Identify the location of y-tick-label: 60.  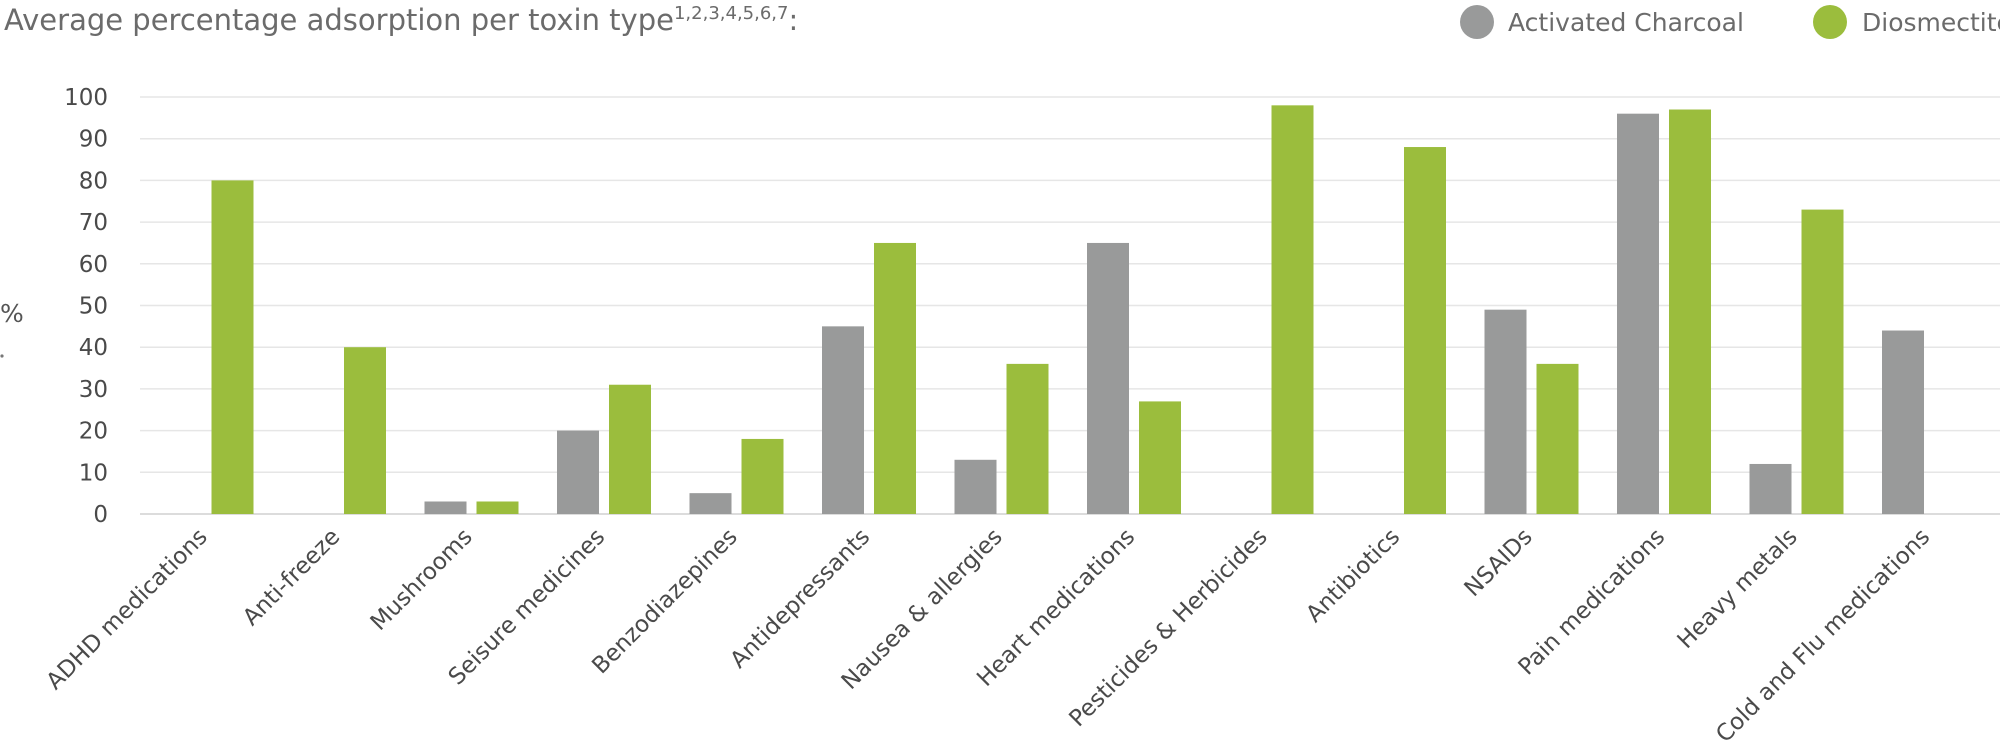
(93, 265).